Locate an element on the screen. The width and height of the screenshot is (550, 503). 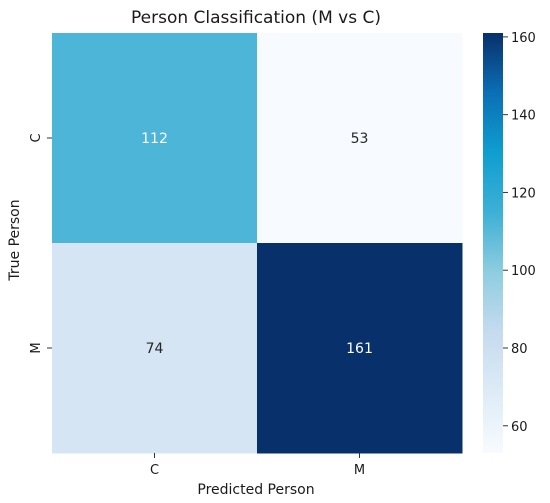
cell-value-label: 112 is located at coordinates (154, 139).